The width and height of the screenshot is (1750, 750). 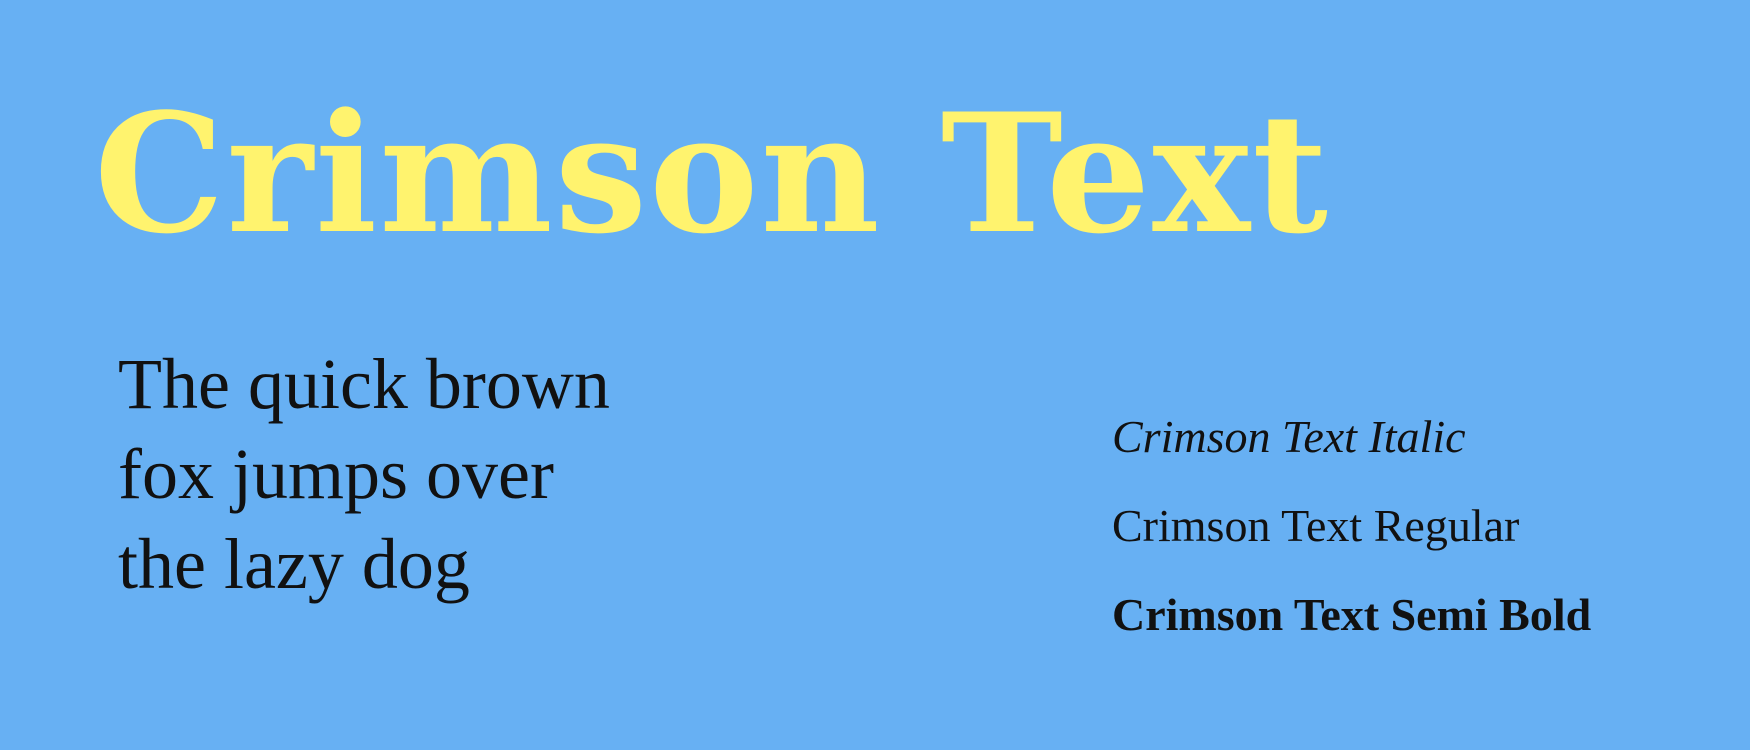 I want to click on style-sample-semibold: Crimson Text Semi Bold, so click(x=1352, y=614).